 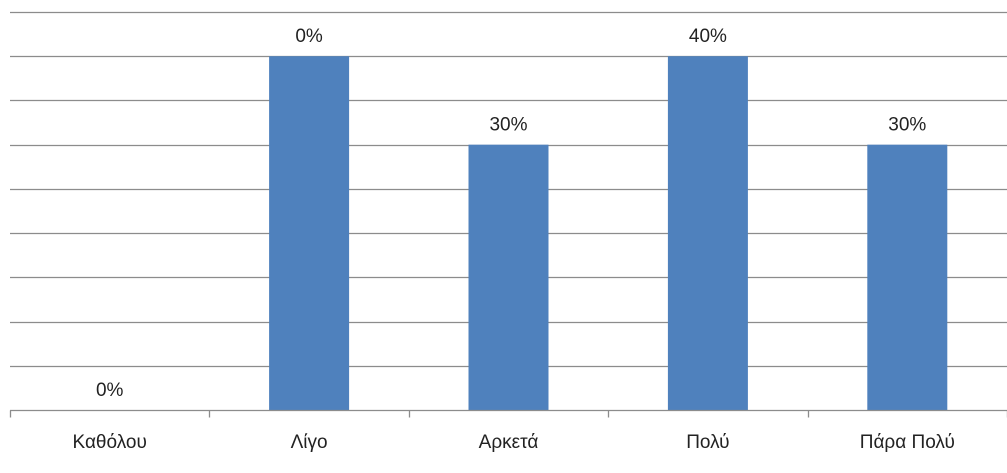 I want to click on x-tick-label: Λίγο, so click(x=309, y=442).